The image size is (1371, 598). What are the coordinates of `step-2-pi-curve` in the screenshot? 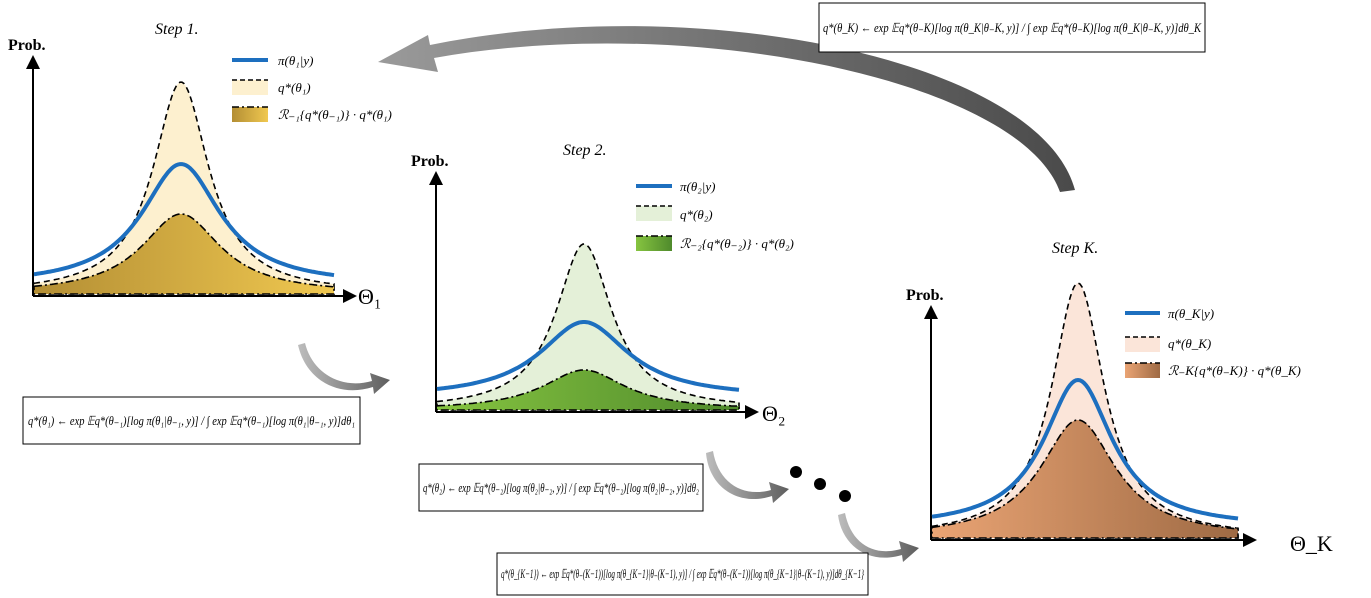 It's located at (588, 356).